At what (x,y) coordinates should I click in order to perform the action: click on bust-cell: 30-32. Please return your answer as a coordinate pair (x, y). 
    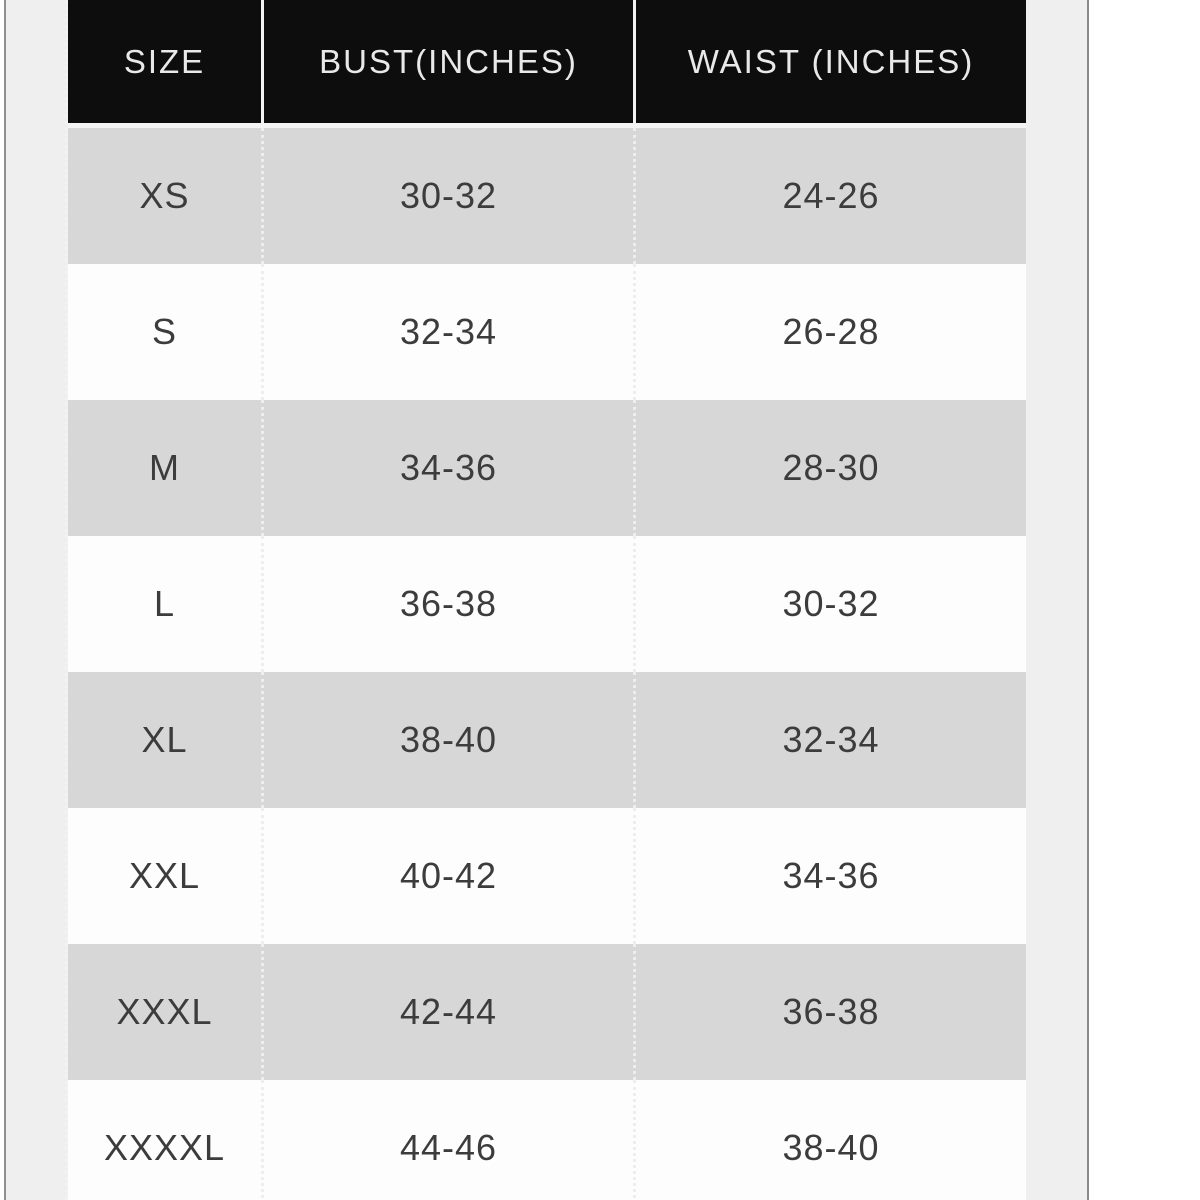
    Looking at the image, I should click on (447, 196).